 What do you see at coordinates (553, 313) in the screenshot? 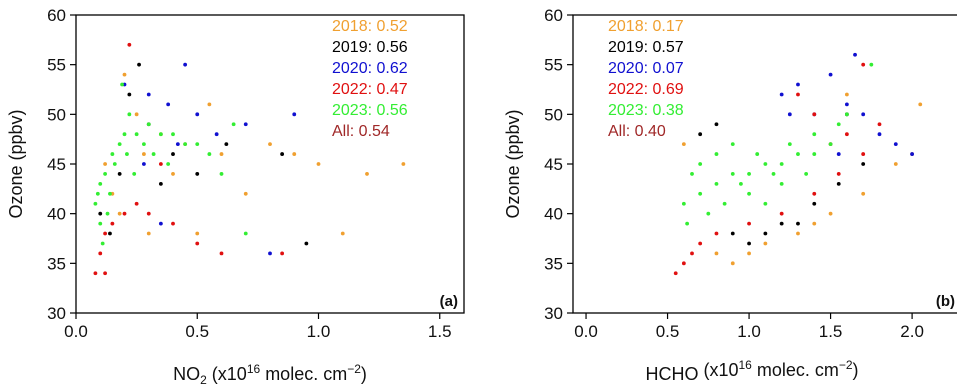
I see `y-tick-label: 30` at bounding box center [553, 313].